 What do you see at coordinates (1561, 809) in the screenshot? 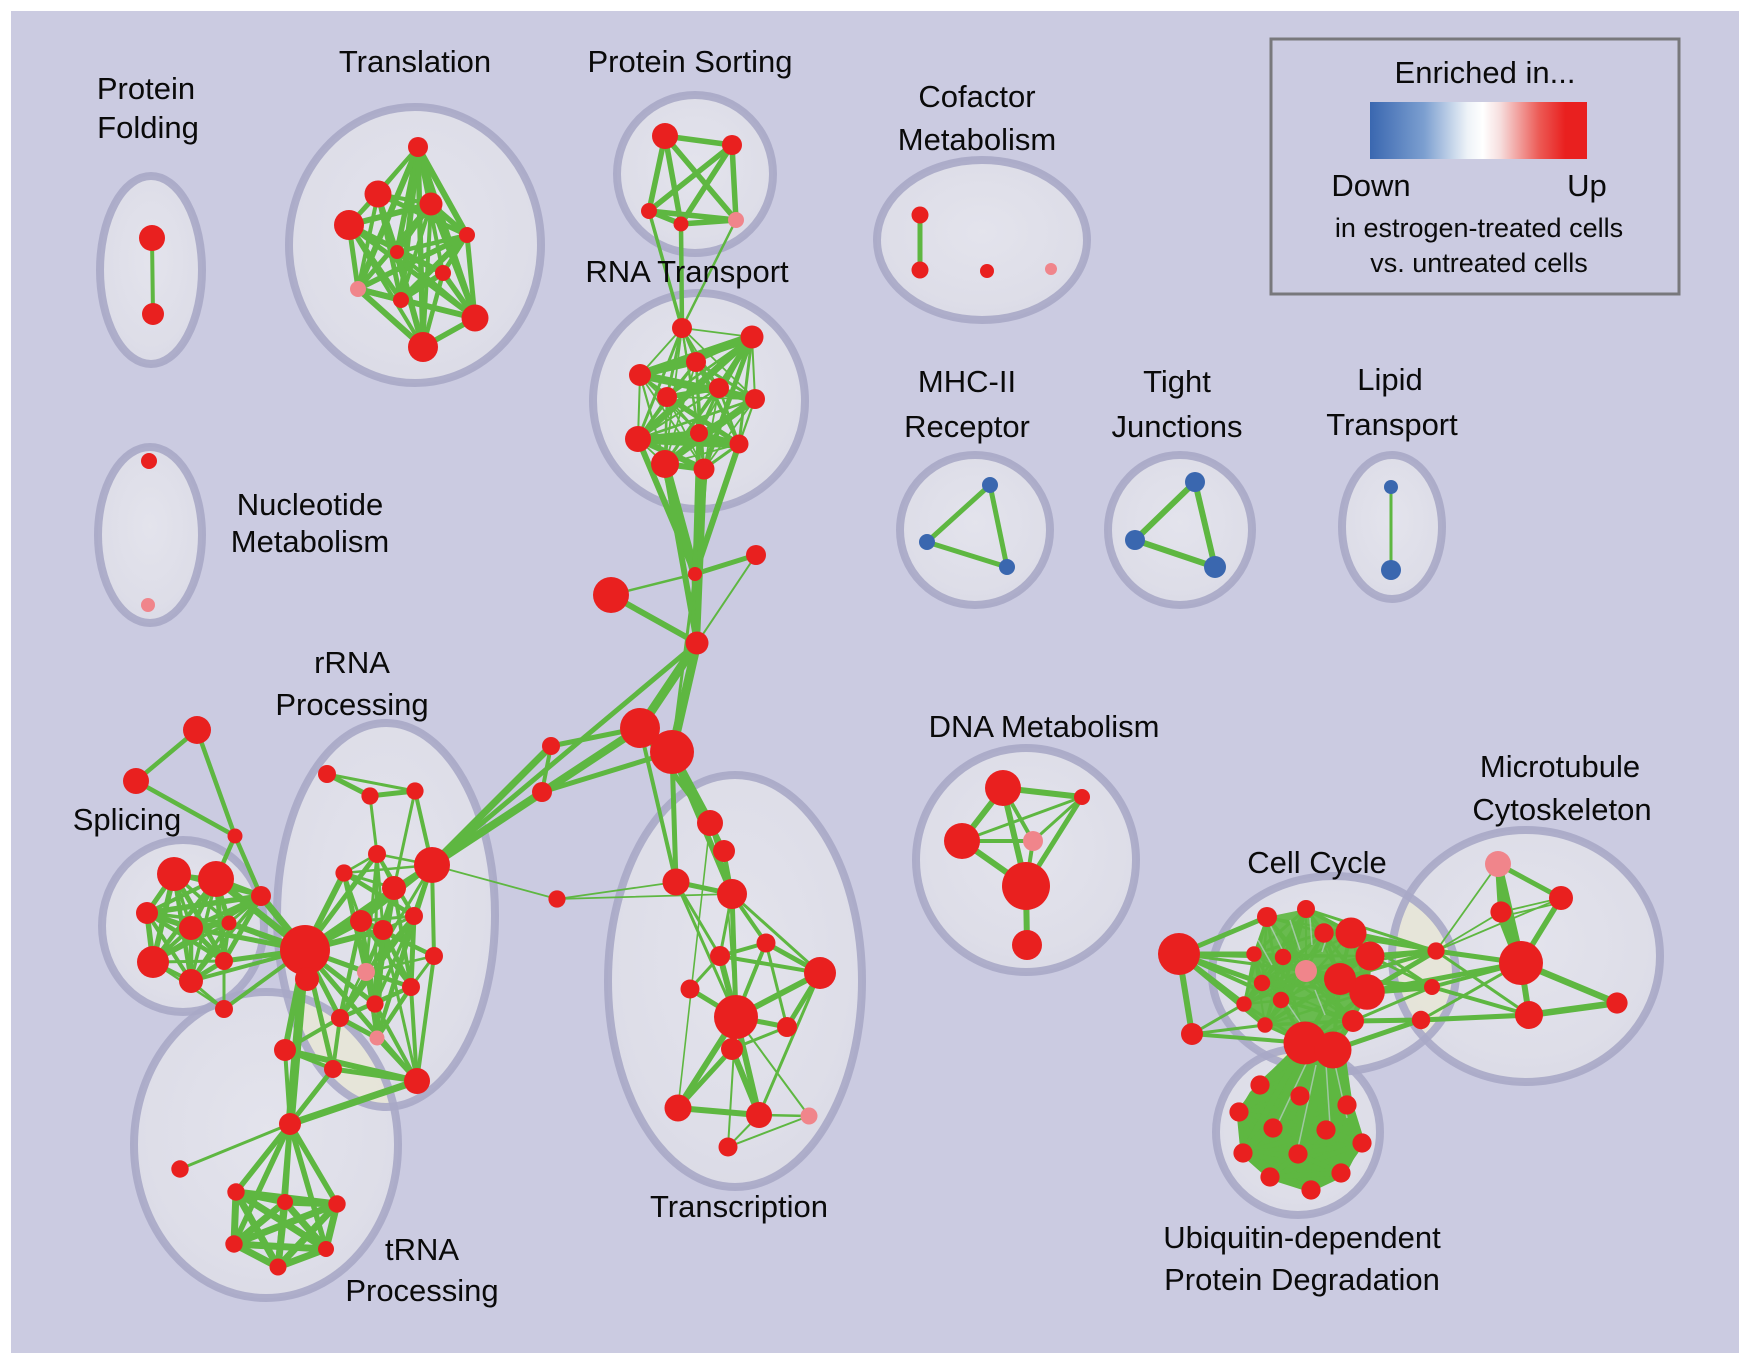
I see `svg-text: Cytoskeleton` at bounding box center [1561, 809].